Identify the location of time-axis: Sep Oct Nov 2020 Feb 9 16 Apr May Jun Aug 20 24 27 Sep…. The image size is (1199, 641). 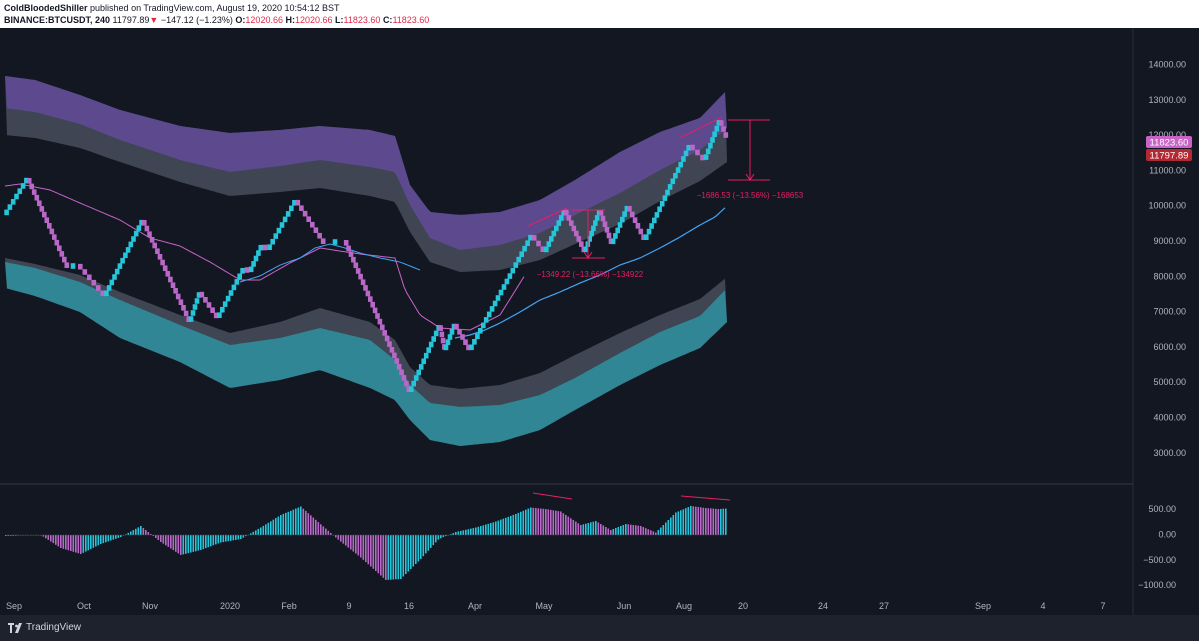
(556, 606).